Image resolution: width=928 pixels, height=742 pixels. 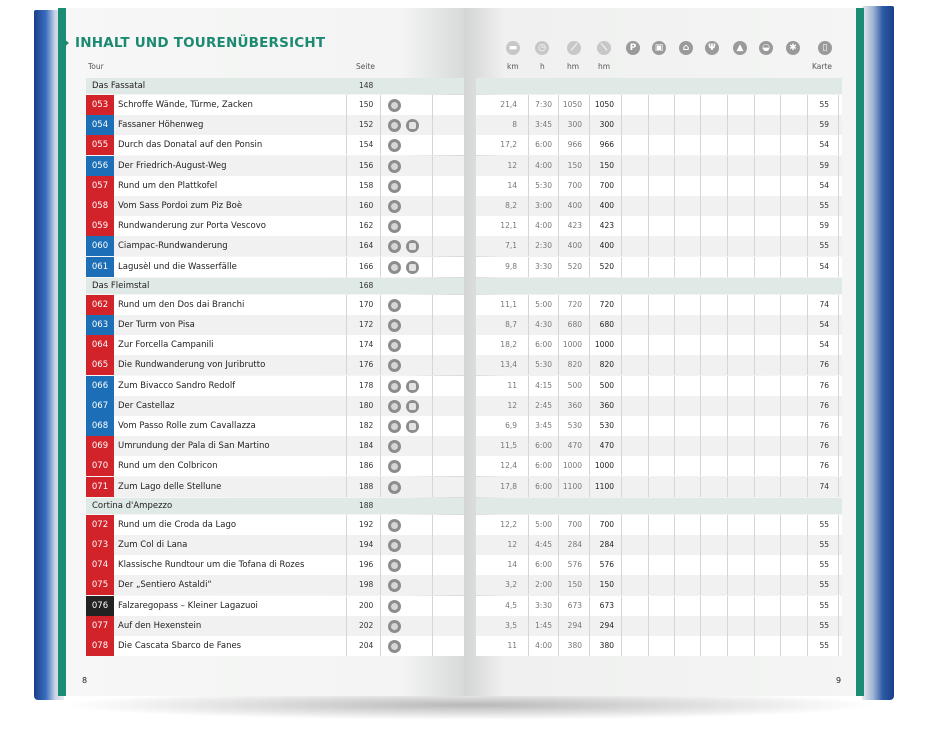 I want to click on tour-row: 065 Die Rundwanderung von Juribrutto 176, so click(x=275, y=365).